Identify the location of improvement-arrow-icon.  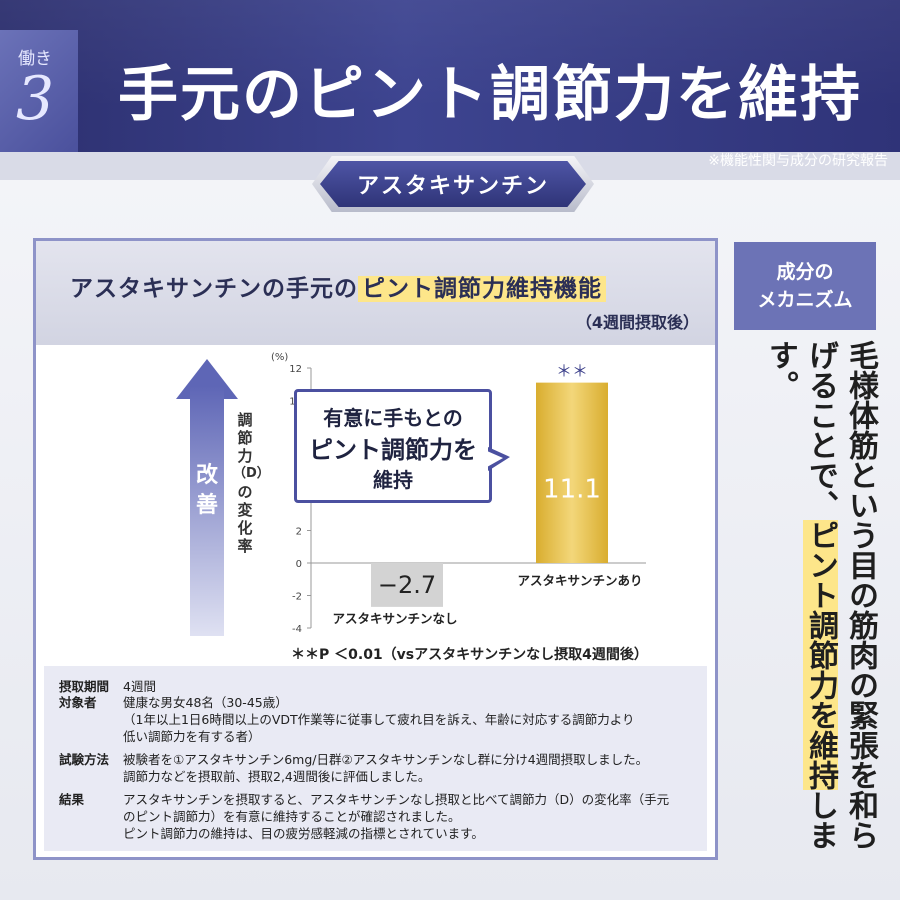
(207, 511).